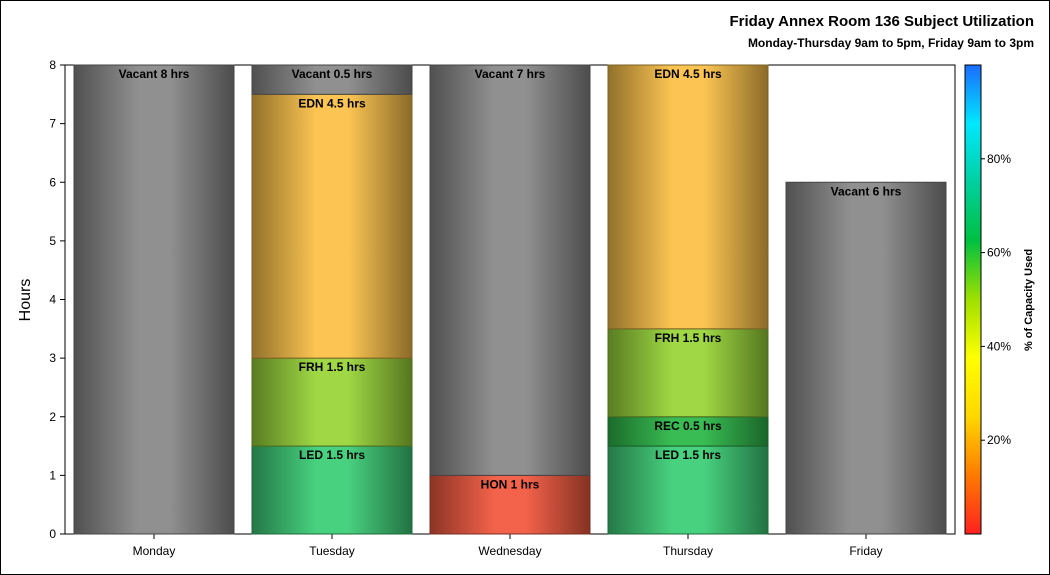 This screenshot has width=1050, height=575. Describe the element at coordinates (154, 74) in the screenshot. I see `bar-segment-label: Vacant 8 hrs` at that location.